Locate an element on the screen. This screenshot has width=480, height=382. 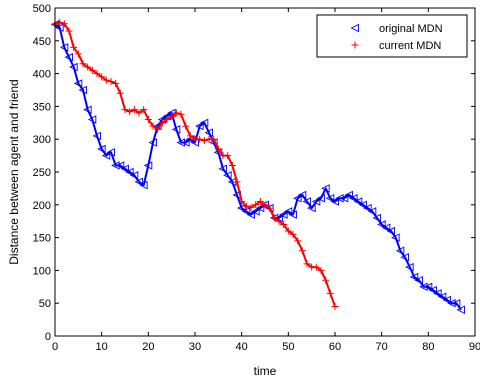
y-tick-label: 150 is located at coordinates (42, 239).